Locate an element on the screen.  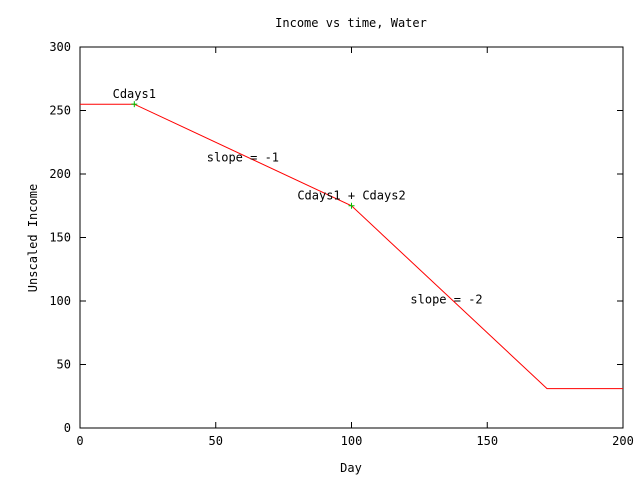
annotation-label: Cdays1 is located at coordinates (134, 94).